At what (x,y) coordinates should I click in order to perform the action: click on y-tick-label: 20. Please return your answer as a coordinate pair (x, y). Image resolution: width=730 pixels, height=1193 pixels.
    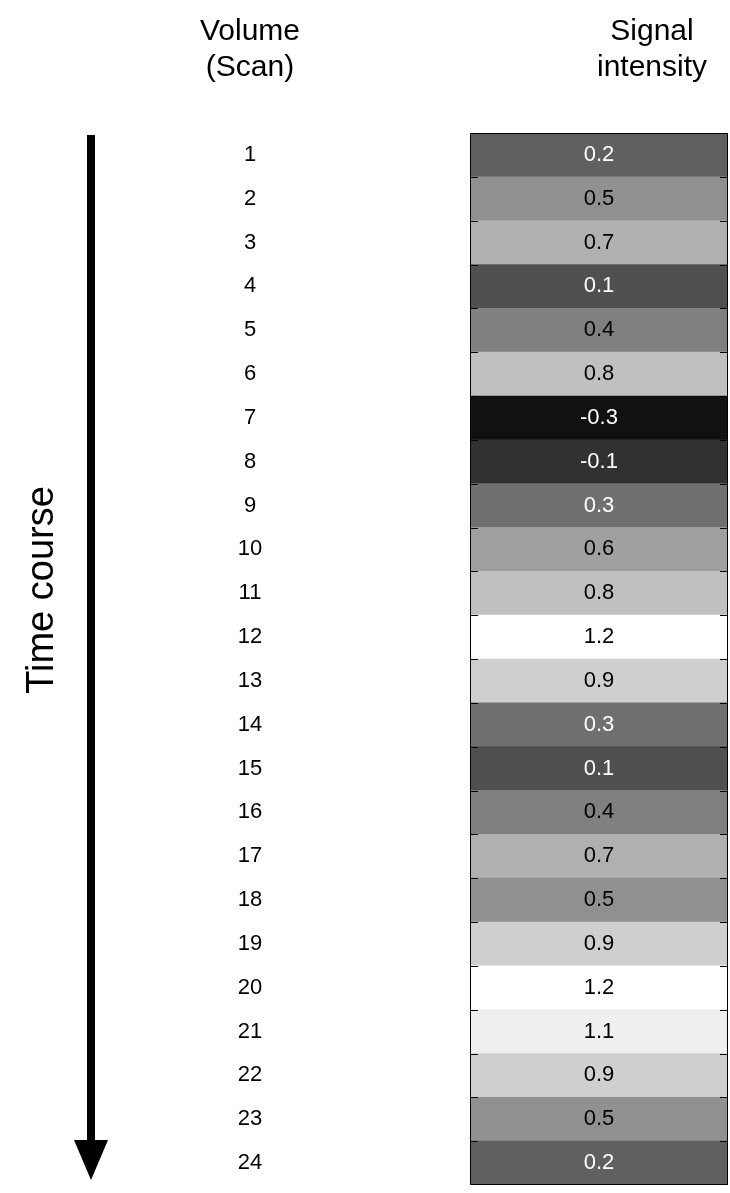
    Looking at the image, I should click on (250, 986).